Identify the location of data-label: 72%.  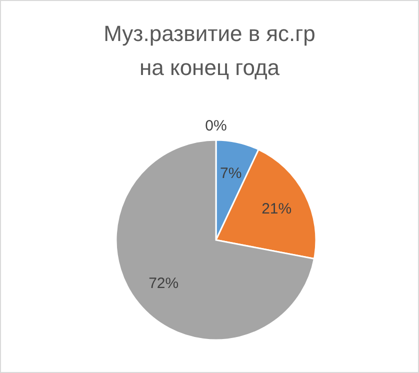
(163, 283).